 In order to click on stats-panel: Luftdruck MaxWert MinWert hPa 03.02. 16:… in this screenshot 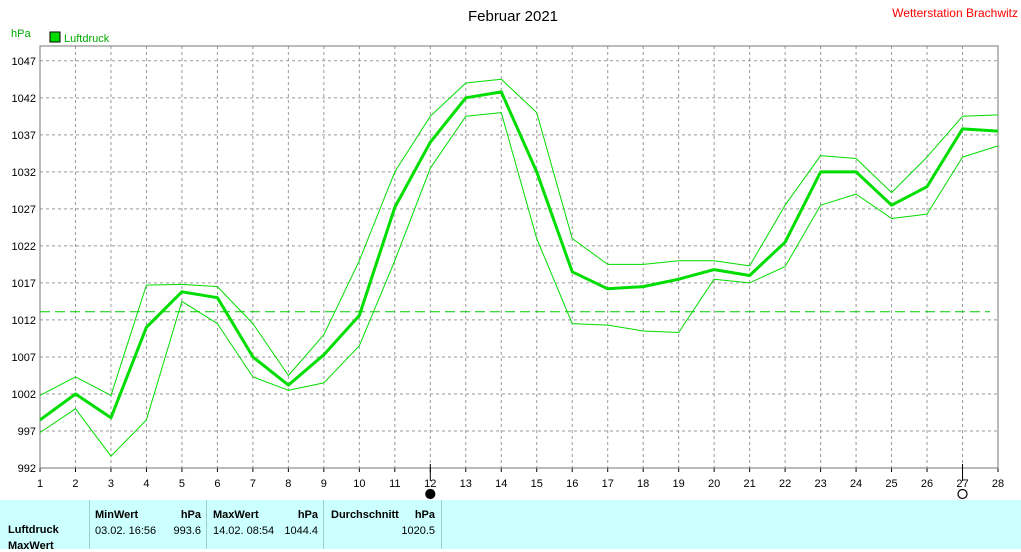, I will do `click(510, 526)`.